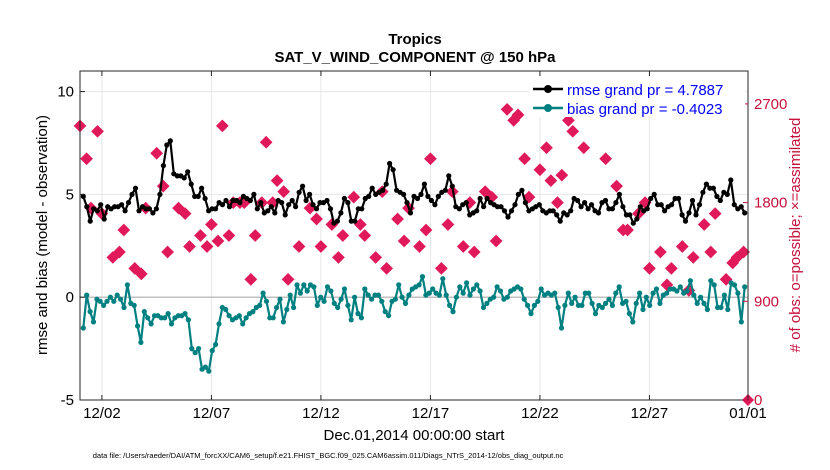 The image size is (830, 470). I want to click on y-right-tick-label: 1800, so click(770, 203).